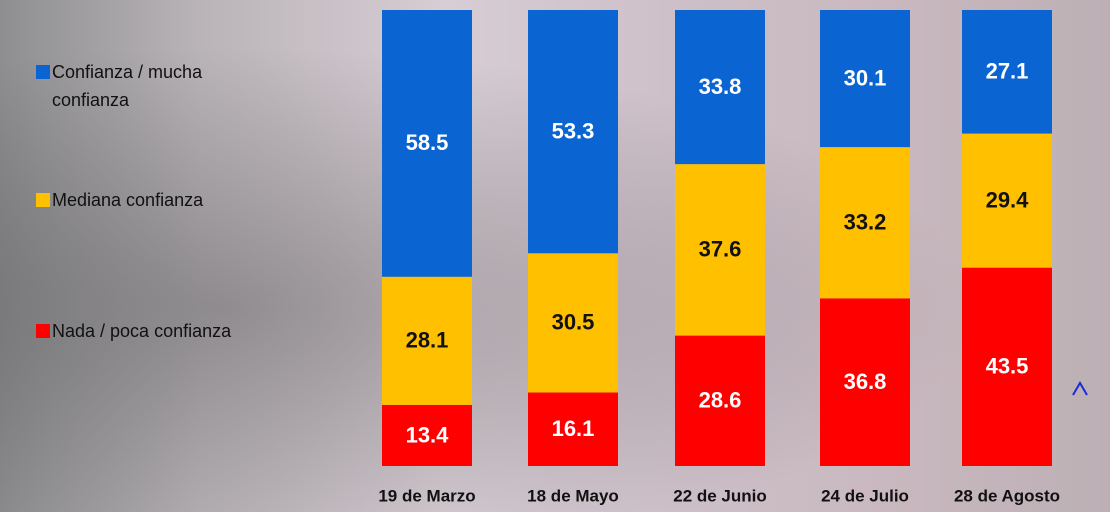 This screenshot has height=512, width=1110. I want to click on data-label: 36.8, so click(865, 381).